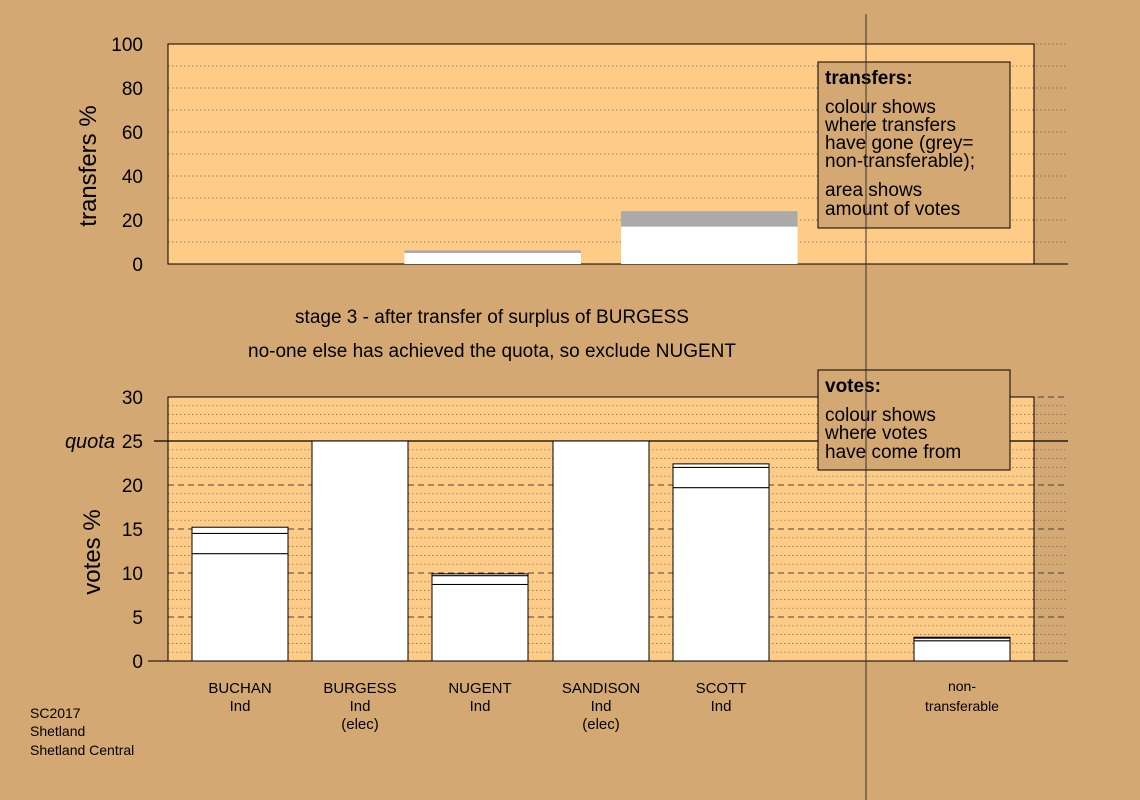 The width and height of the screenshot is (1140, 800). I want to click on transfers-tick-label: 100, so click(127, 45).